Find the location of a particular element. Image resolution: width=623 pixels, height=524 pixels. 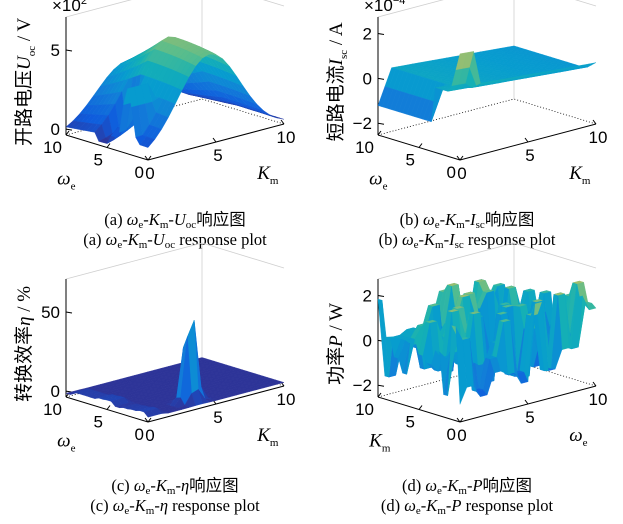

caption-prefix: (b) is located at coordinates (411, 219).